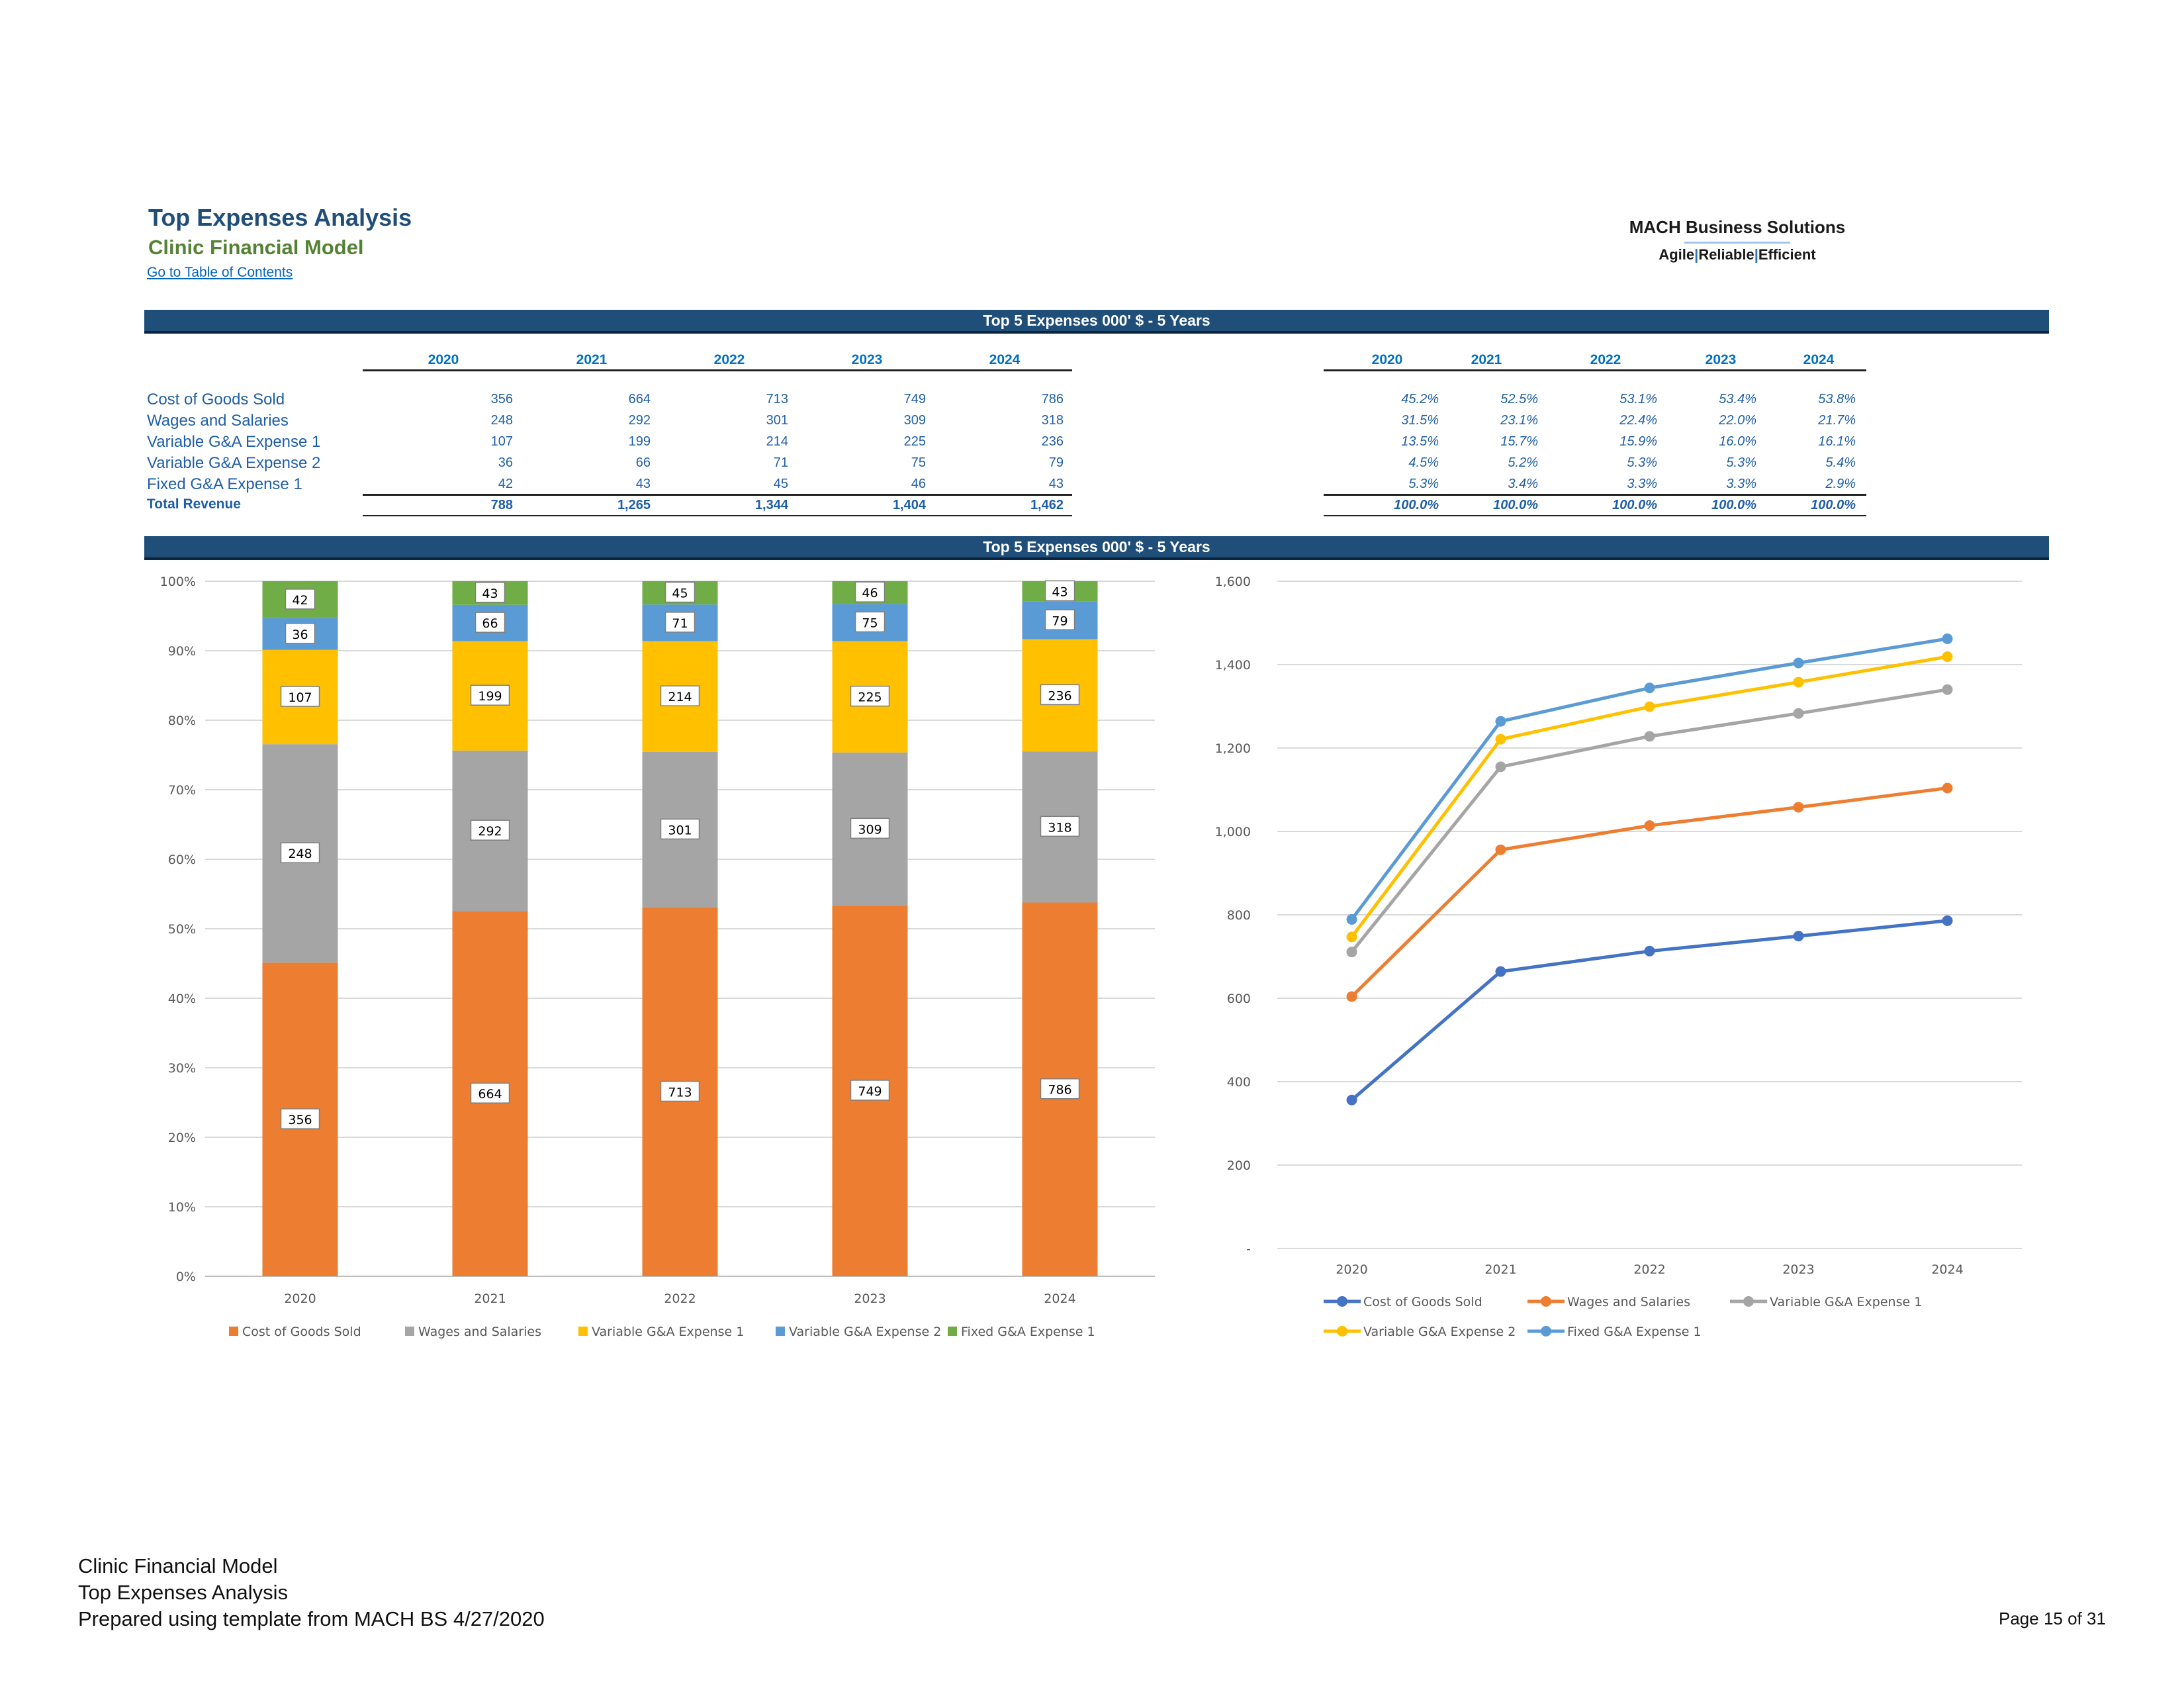 Image resolution: width=2184 pixels, height=1688 pixels. I want to click on y-tick-label: 30%, so click(182, 1068).